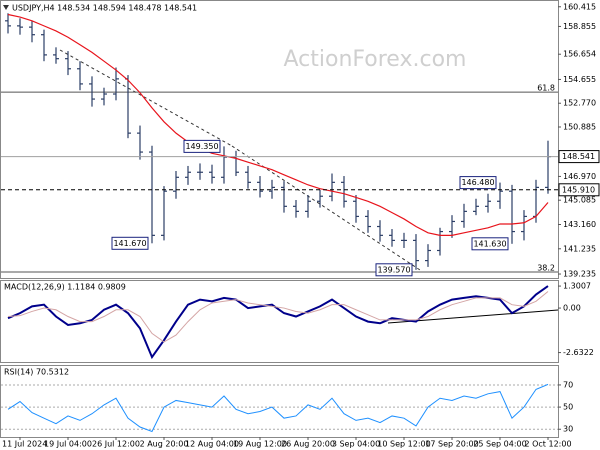 This screenshot has height=450, width=600. Describe the element at coordinates (260, 444) in the screenshot. I see `x-tick-label: 19 Aug 12:00` at that location.